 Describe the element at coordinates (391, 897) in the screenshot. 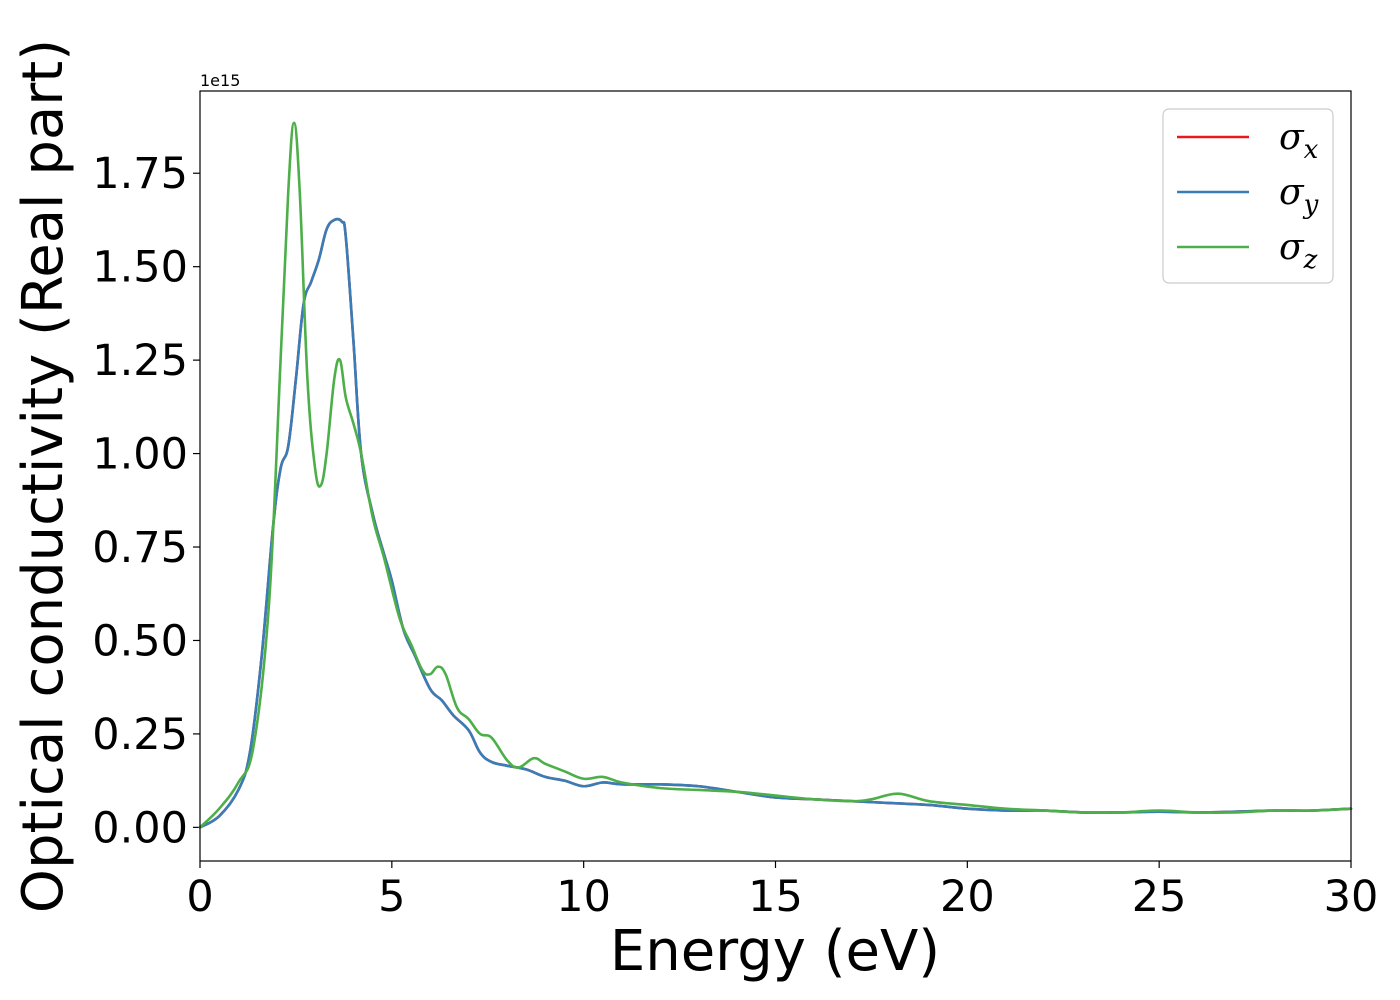

I see `x-tick-label: 5` at that location.